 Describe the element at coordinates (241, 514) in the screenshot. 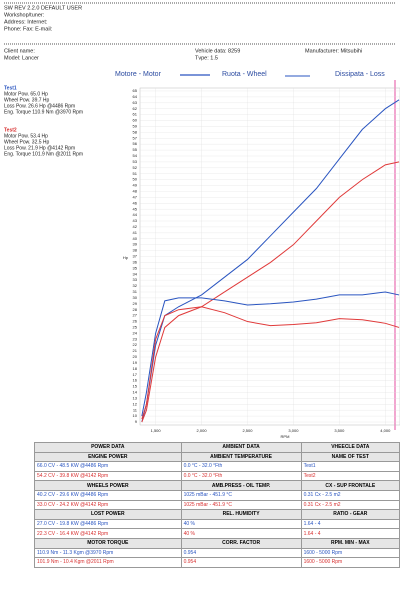

I see `table-cell: REL. HUMIDITY` at that location.